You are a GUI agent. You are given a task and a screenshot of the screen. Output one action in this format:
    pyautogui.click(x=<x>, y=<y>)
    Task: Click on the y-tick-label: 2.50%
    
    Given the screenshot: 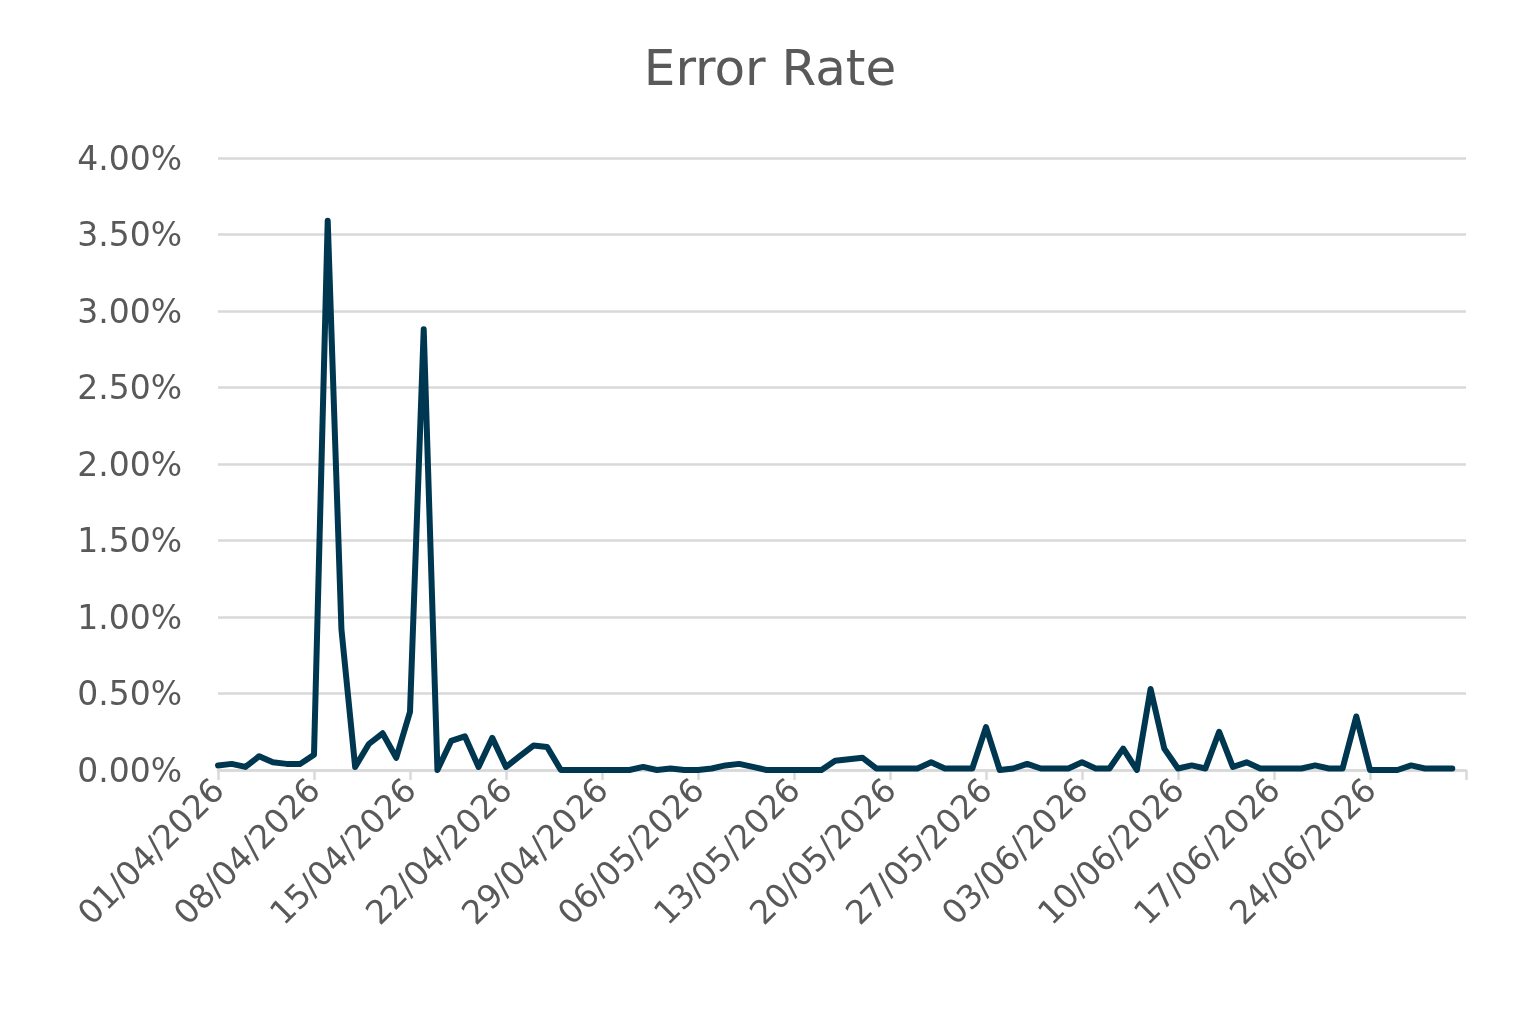 What is the action you would take?
    pyautogui.click(x=129, y=387)
    